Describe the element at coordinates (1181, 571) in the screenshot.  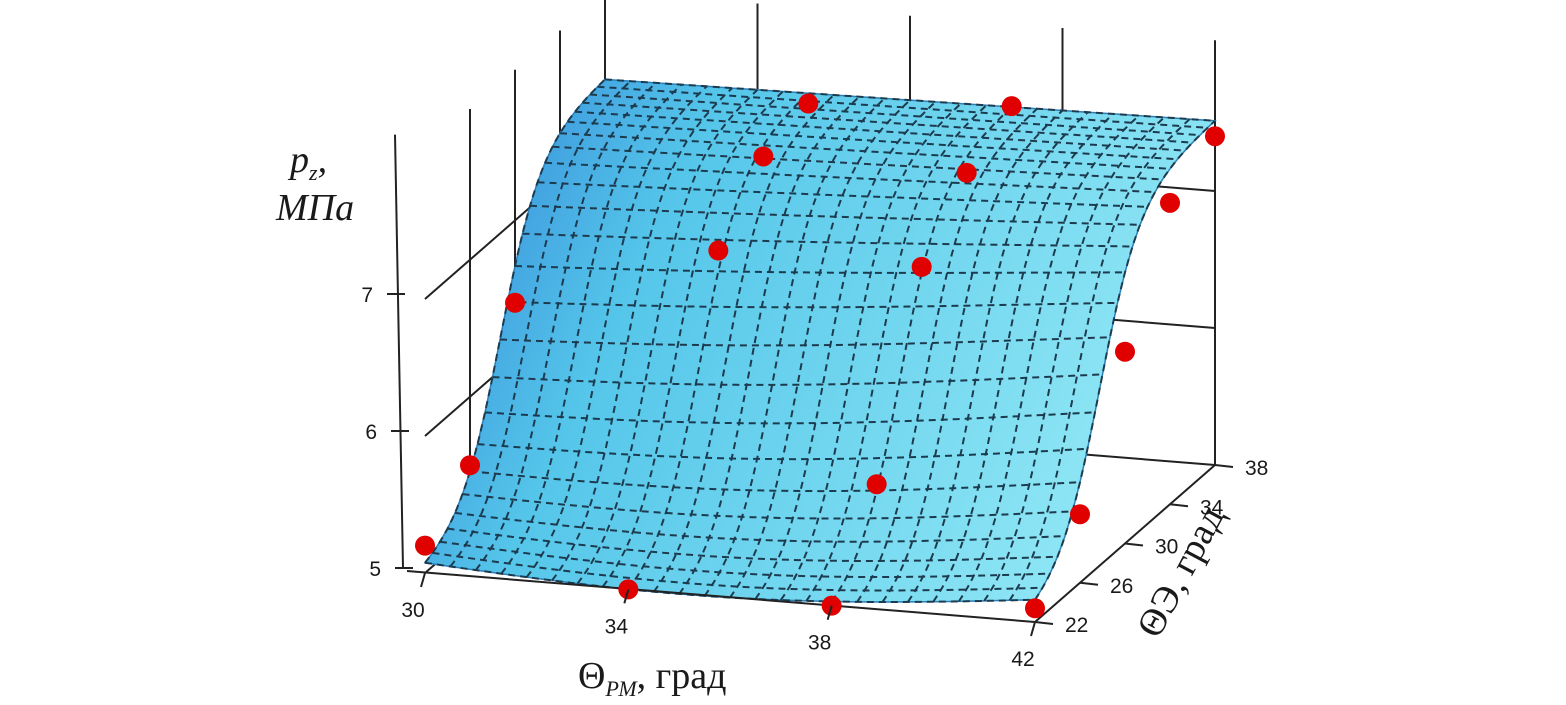
I see `y-axis-title: ΘЭ, град` at that location.